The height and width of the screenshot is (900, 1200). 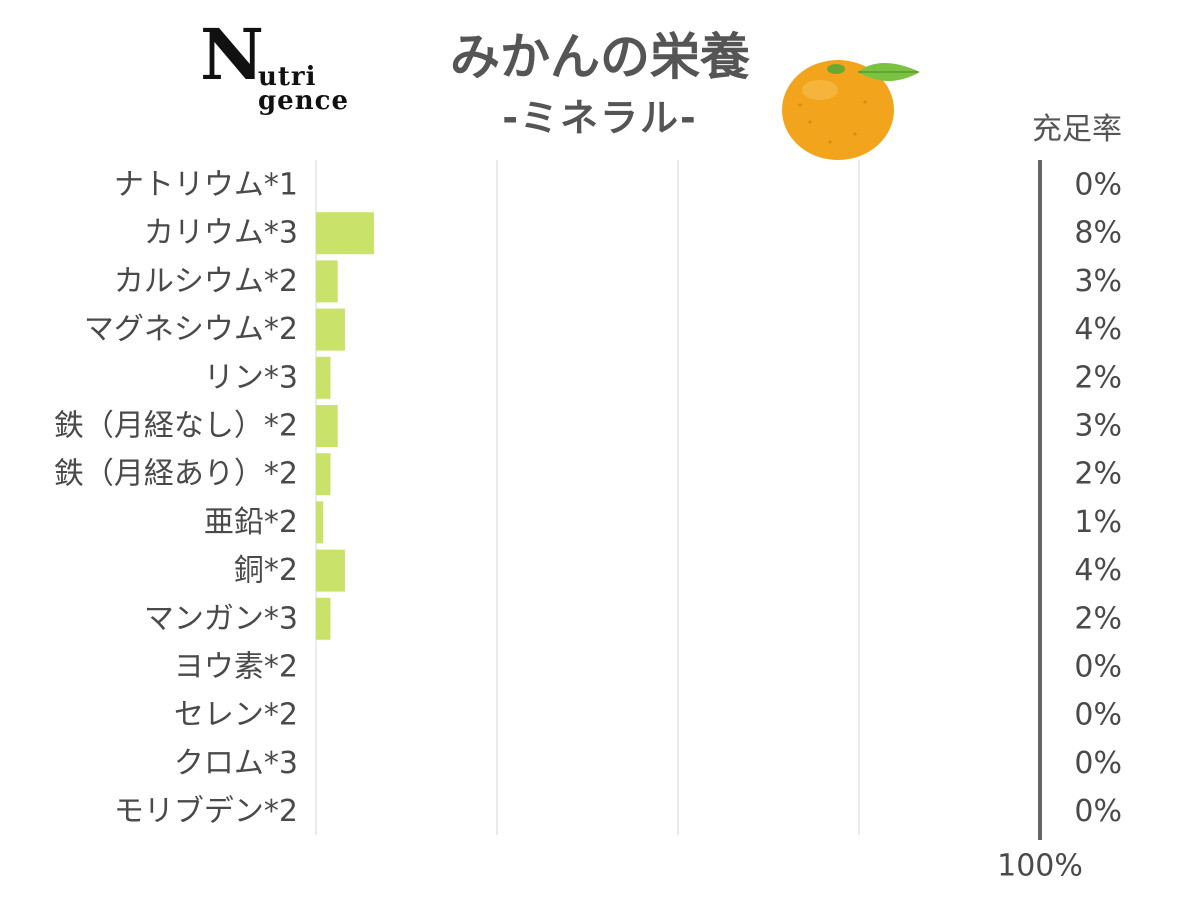 I want to click on category-label-8: 銅*2, so click(x=266, y=570).